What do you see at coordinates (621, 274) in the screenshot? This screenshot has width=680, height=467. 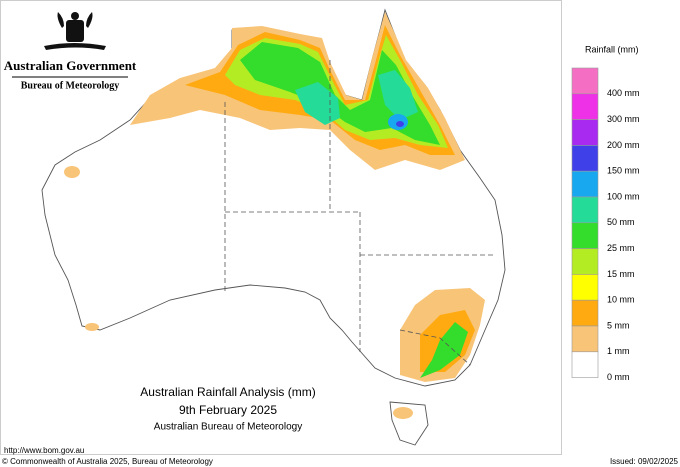 I see `legend-label: 15 mm` at bounding box center [621, 274].